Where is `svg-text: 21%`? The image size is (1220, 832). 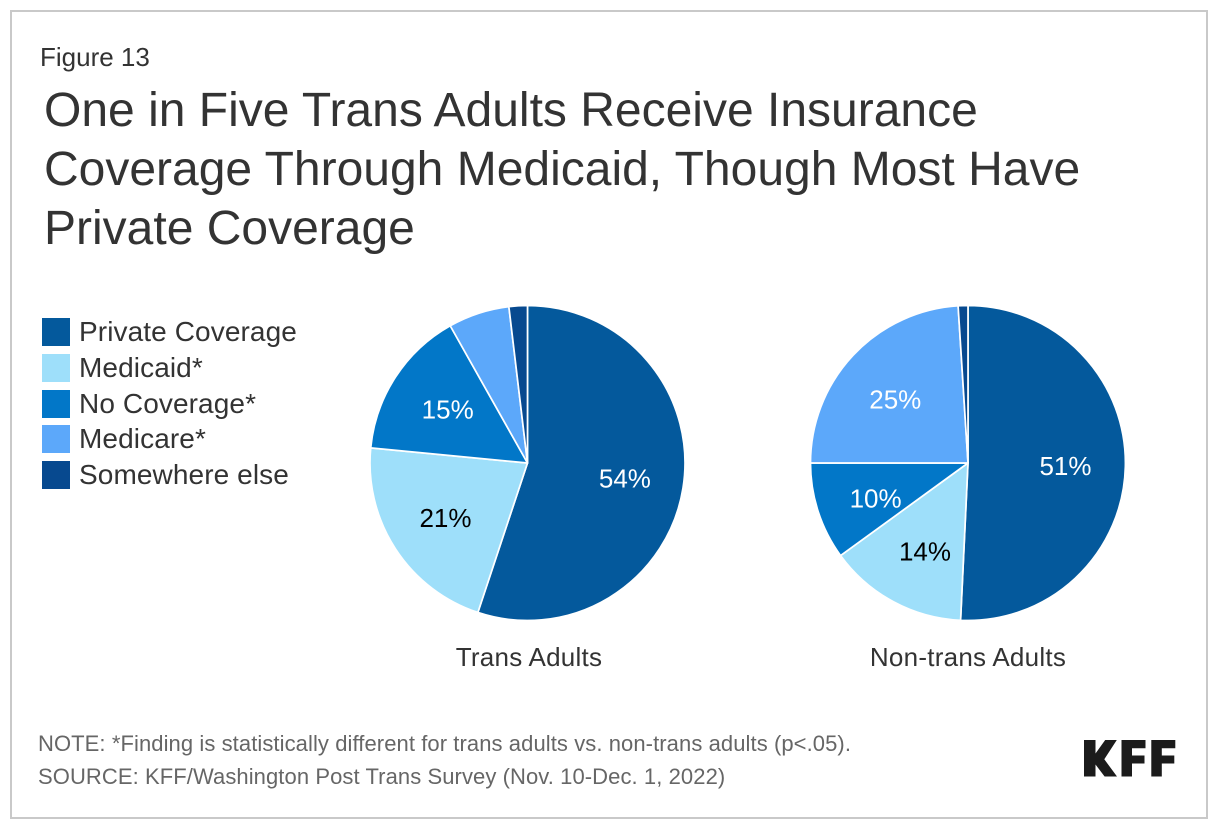 svg-text: 21% is located at coordinates (445, 518).